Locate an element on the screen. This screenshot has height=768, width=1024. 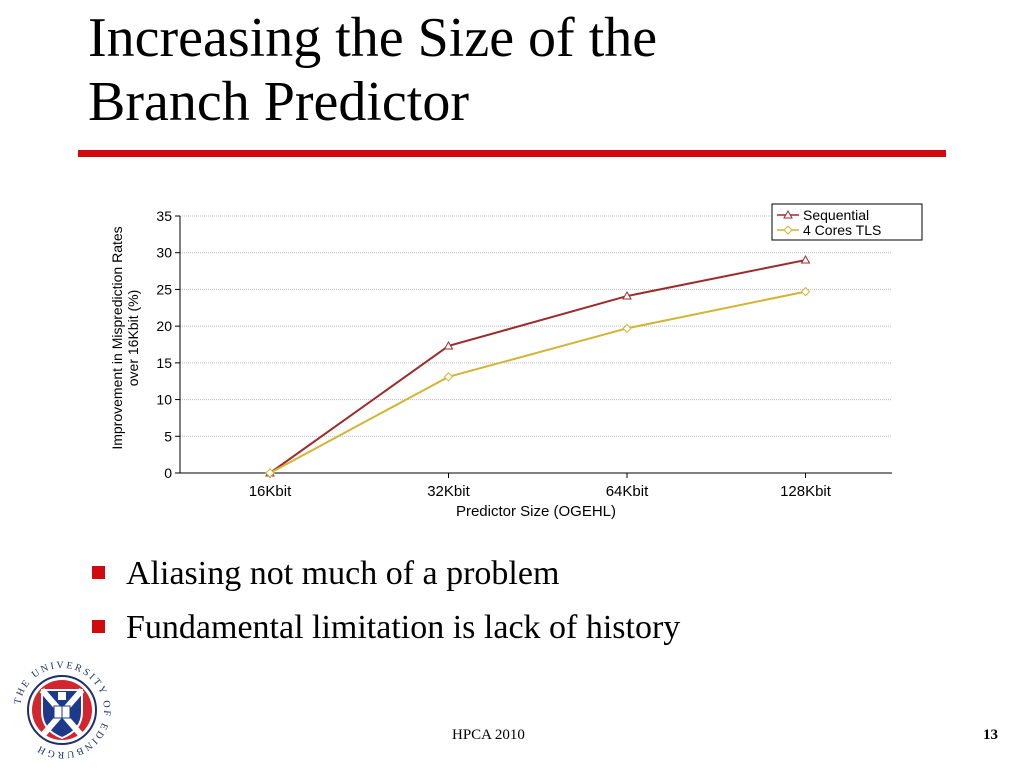
page-number: 13 is located at coordinates (990, 735).